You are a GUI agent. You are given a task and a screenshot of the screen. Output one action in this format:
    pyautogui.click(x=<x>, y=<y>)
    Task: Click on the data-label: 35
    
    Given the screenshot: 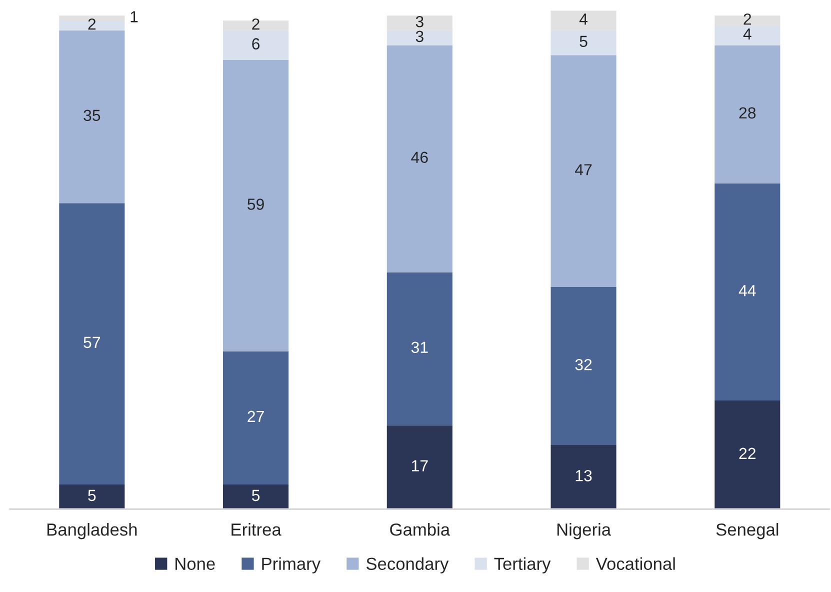 What is the action you would take?
    pyautogui.click(x=92, y=116)
    